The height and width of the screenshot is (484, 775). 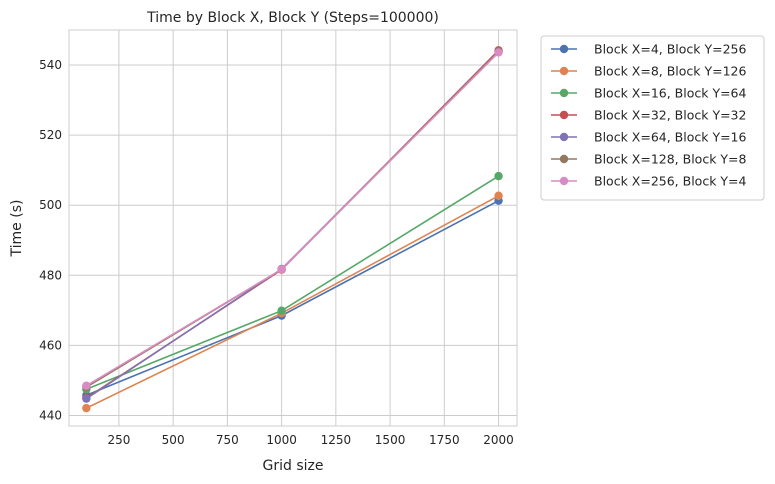 I want to click on legend-item: Block X=8, Block Y=126, so click(x=649, y=71).